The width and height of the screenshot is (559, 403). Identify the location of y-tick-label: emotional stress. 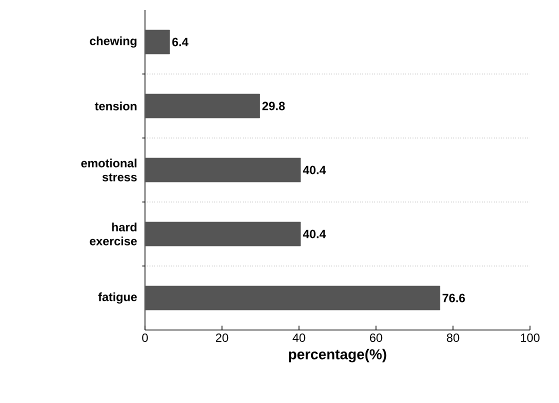
(109, 170).